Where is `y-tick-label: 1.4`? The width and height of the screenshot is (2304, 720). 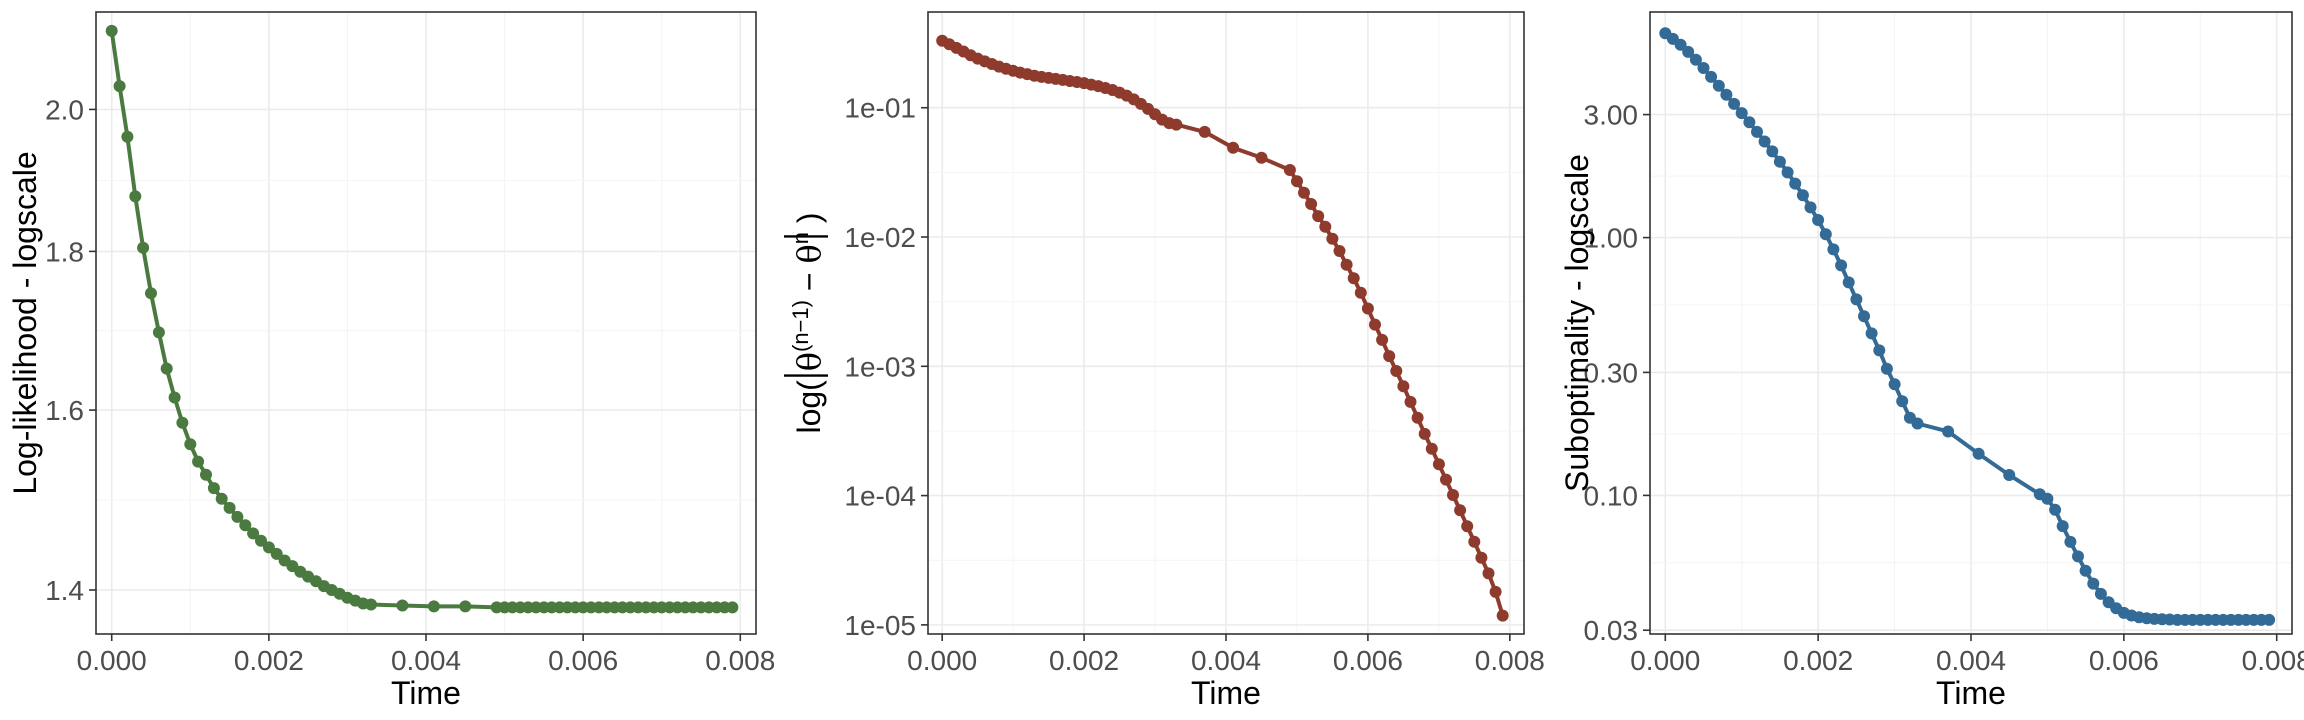 y-tick-label: 1.4 is located at coordinates (64, 590).